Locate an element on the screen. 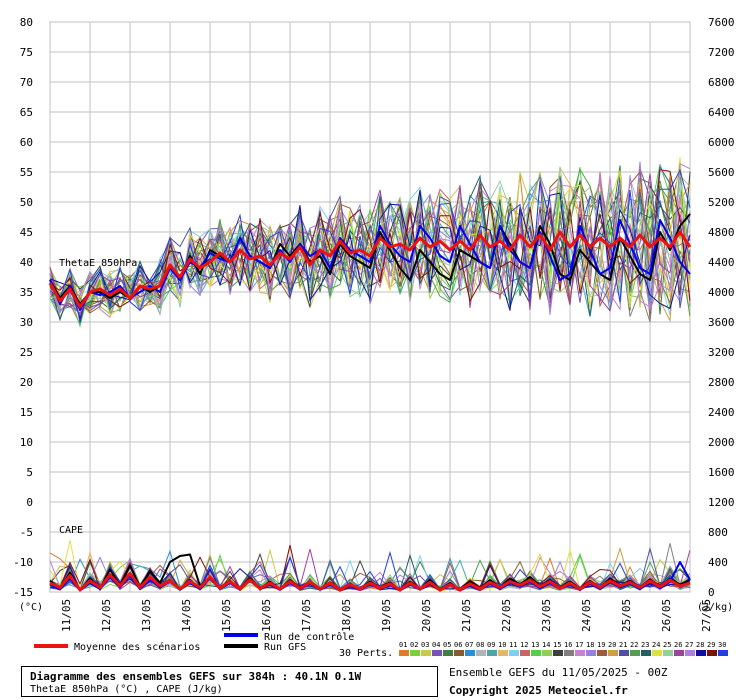 This screenshot has width=740, height=700. left-tick-label: 20 is located at coordinates (26, 382).